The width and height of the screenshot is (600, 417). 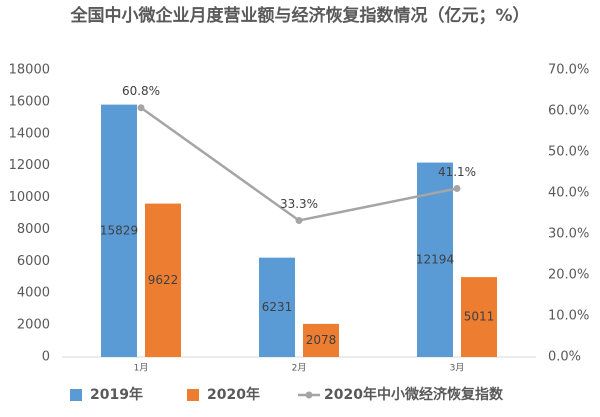 What do you see at coordinates (564, 357) in the screenshot?
I see `y2-tick-label: 0.0%` at bounding box center [564, 357].